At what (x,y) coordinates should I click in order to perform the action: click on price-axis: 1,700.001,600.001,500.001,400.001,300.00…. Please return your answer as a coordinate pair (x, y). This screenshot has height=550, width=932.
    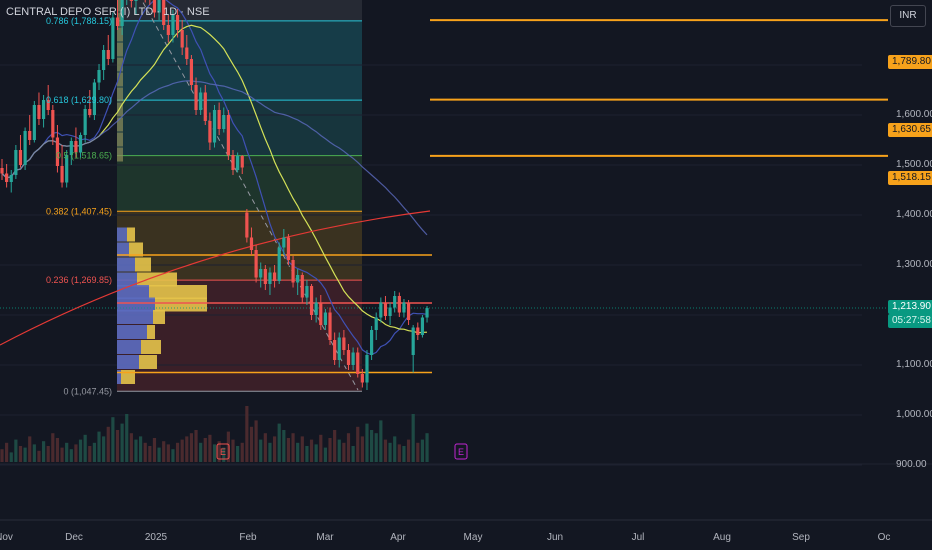
    Looking at the image, I should click on (897, 260).